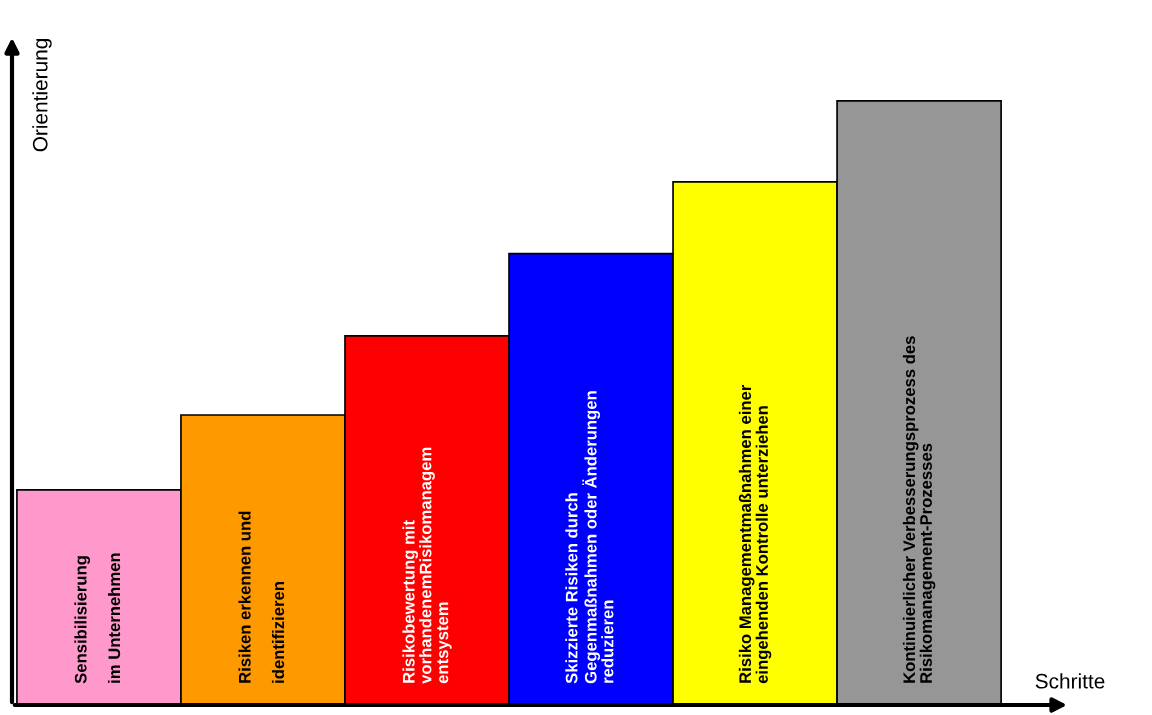  I want to click on category-label: Risiken erkennen und identifizieren, so click(261, 597).